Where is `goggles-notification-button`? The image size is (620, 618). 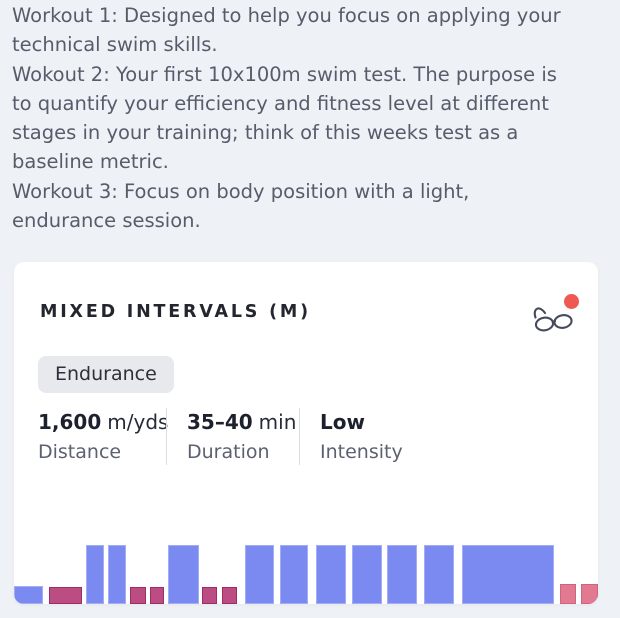 goggles-notification-button is located at coordinates (556, 317).